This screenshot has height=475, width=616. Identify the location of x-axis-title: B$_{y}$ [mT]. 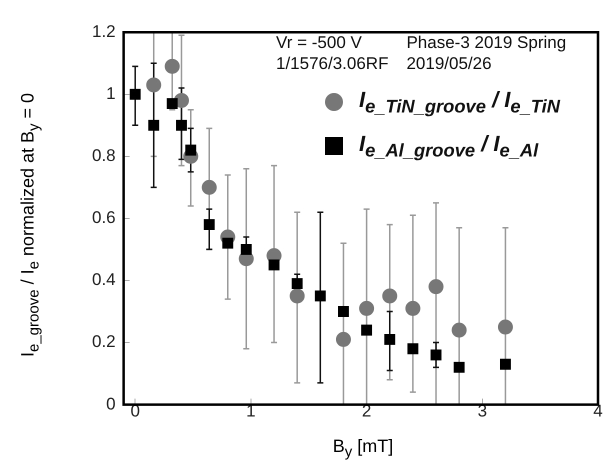
(363, 448).